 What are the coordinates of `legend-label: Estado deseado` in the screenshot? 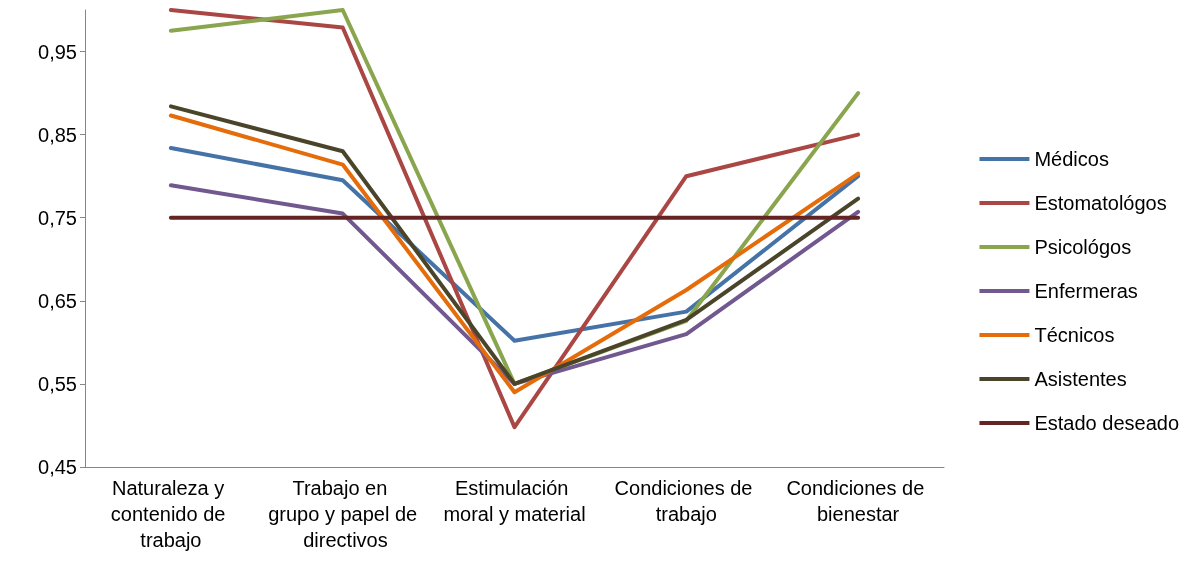 It's located at (1106, 423).